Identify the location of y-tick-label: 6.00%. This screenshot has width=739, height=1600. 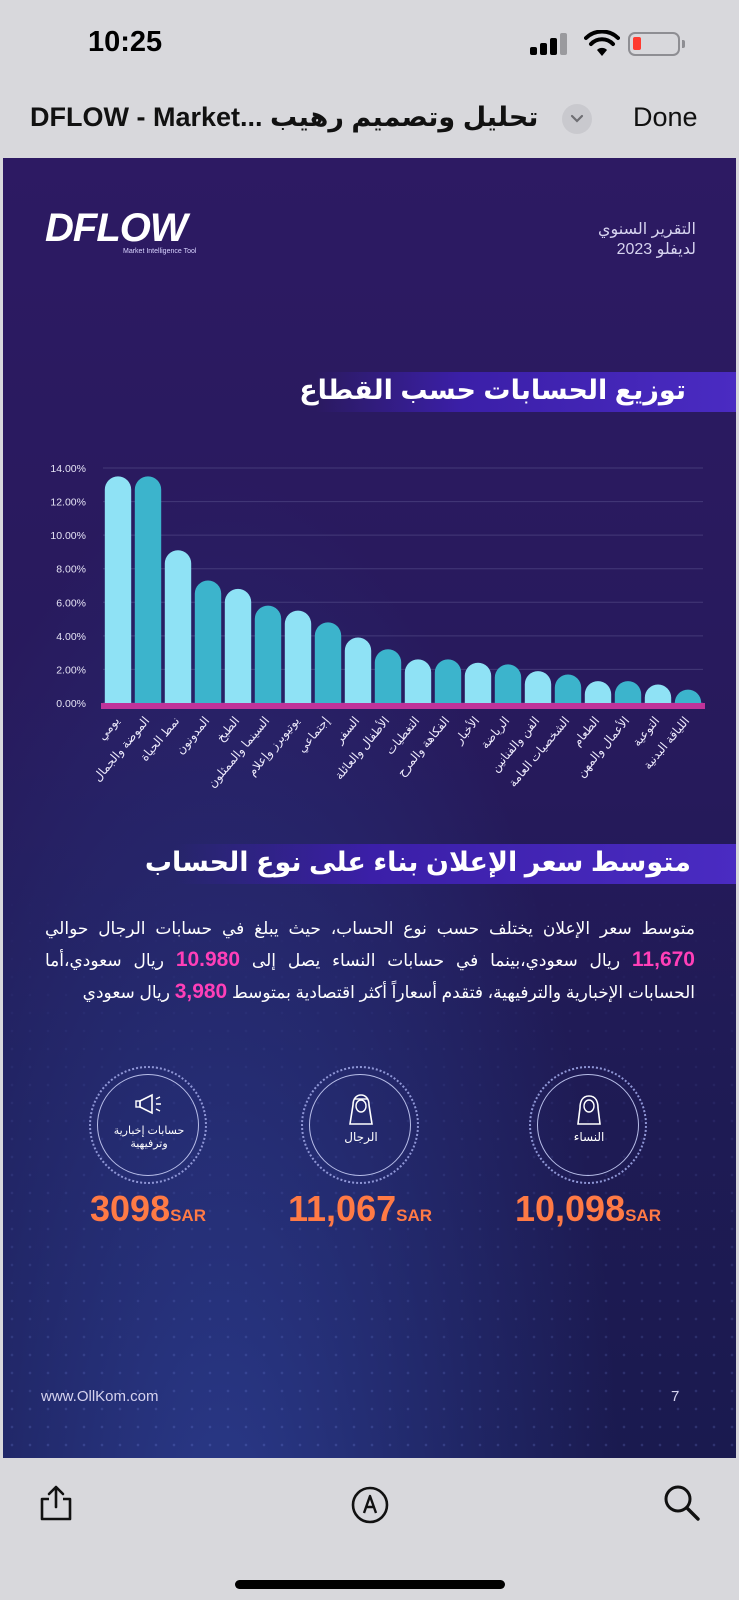
(71, 603).